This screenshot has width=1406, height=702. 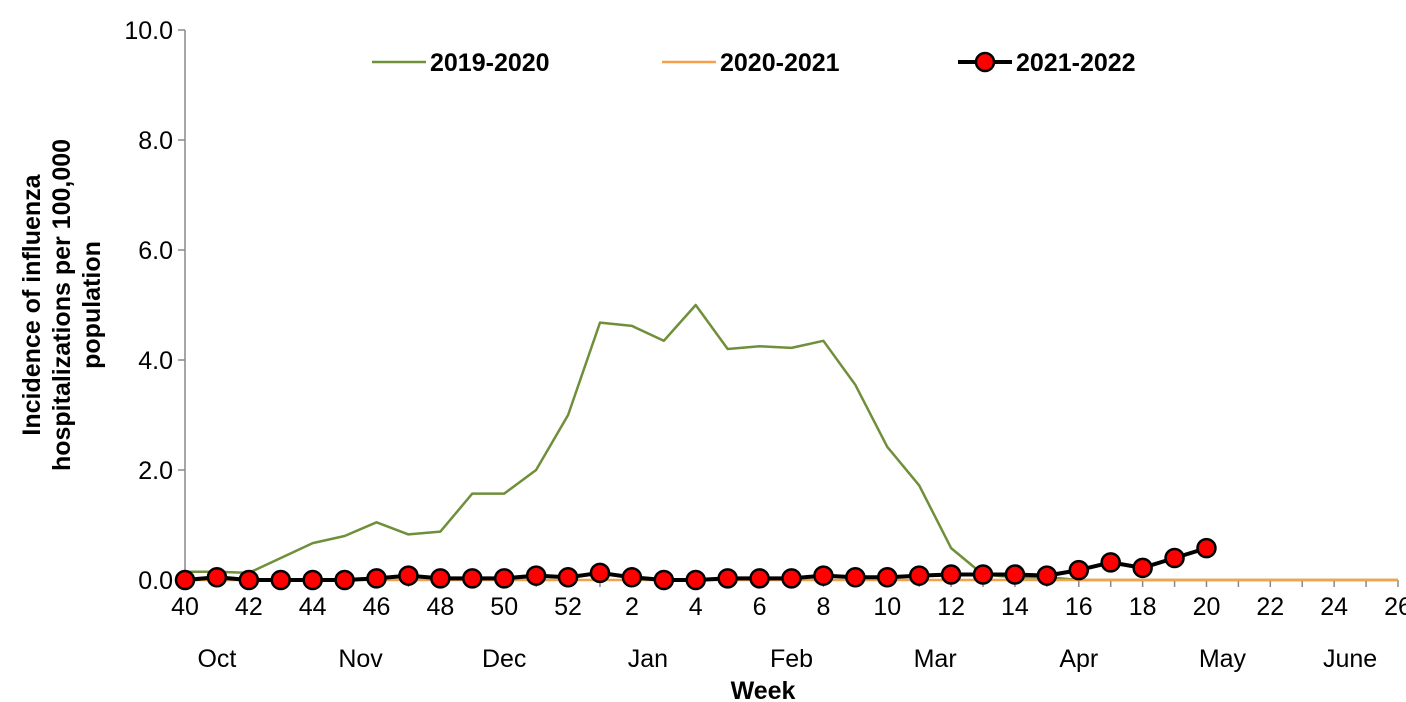 I want to click on x-tick-label: 12, so click(x=951, y=607).